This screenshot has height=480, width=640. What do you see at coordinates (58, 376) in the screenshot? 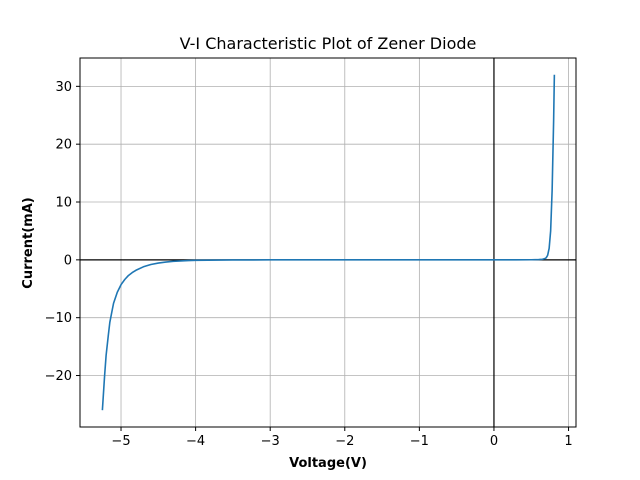
I see `y-tick-label: −20` at bounding box center [58, 376].